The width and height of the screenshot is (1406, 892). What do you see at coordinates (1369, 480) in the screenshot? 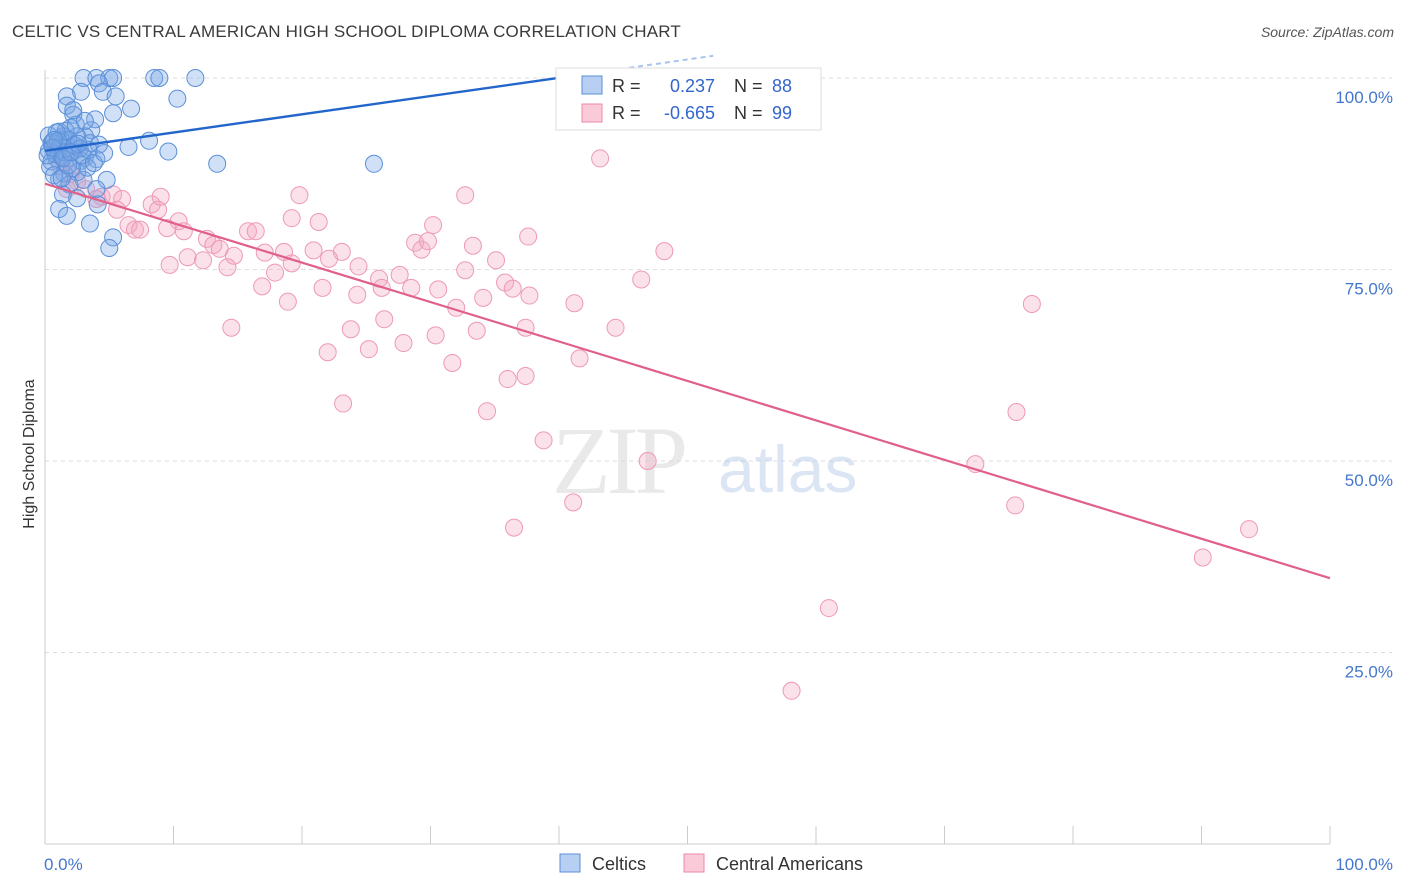
I see `y-tick-label-50: 50.0%` at bounding box center [1369, 480].